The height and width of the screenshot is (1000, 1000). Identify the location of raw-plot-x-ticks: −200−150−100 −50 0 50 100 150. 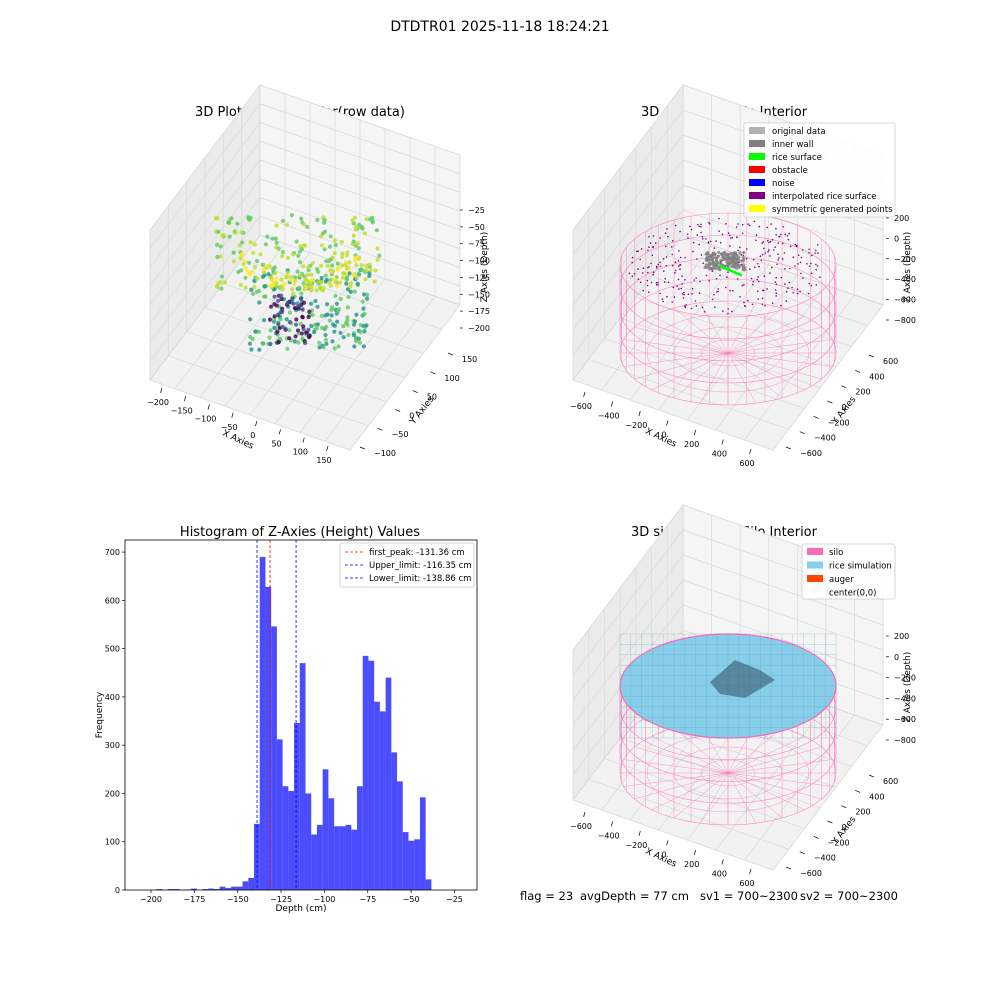
(239, 426).